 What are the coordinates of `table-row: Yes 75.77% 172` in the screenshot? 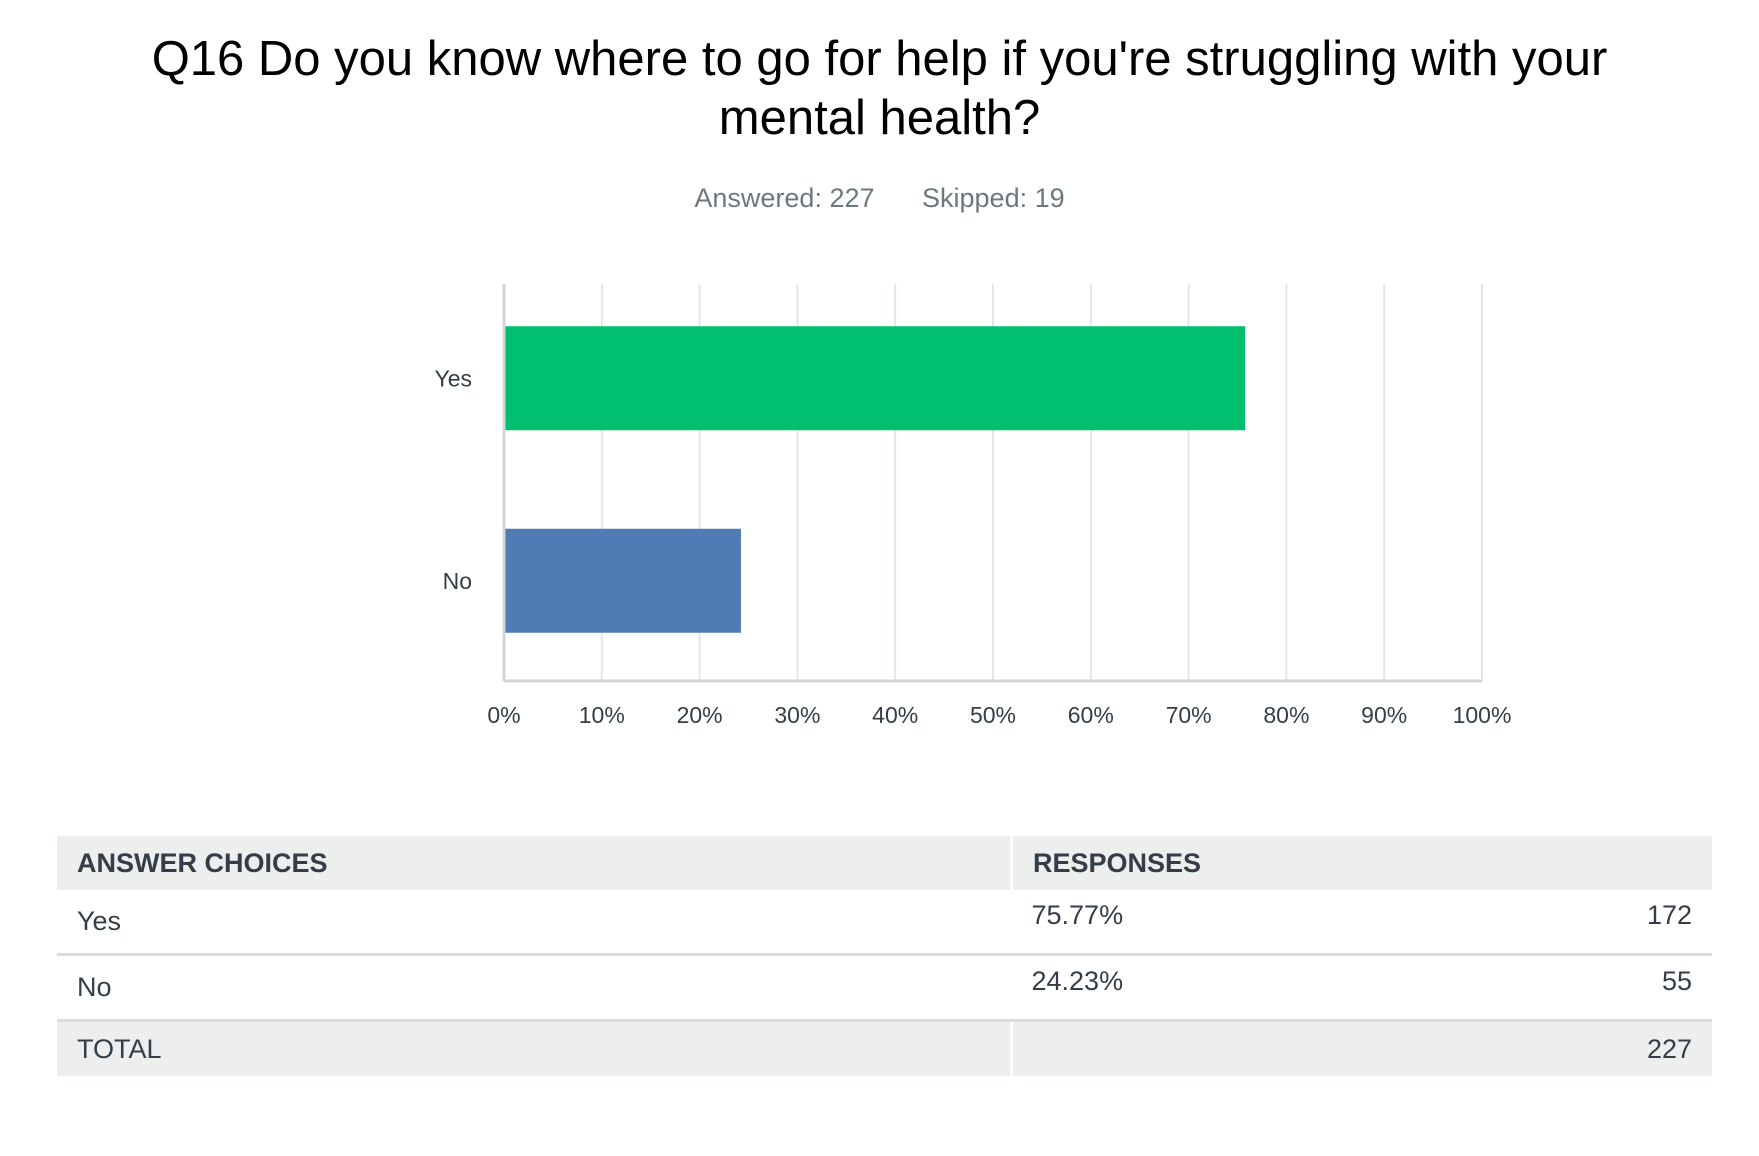 It's located at (884, 923).